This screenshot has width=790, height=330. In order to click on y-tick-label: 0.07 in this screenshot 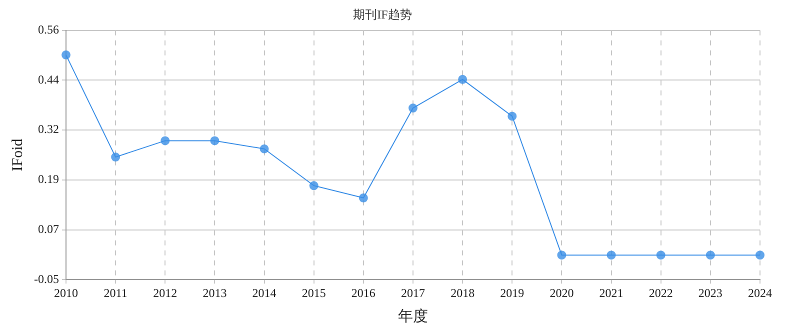, I will do `click(48, 229)`.